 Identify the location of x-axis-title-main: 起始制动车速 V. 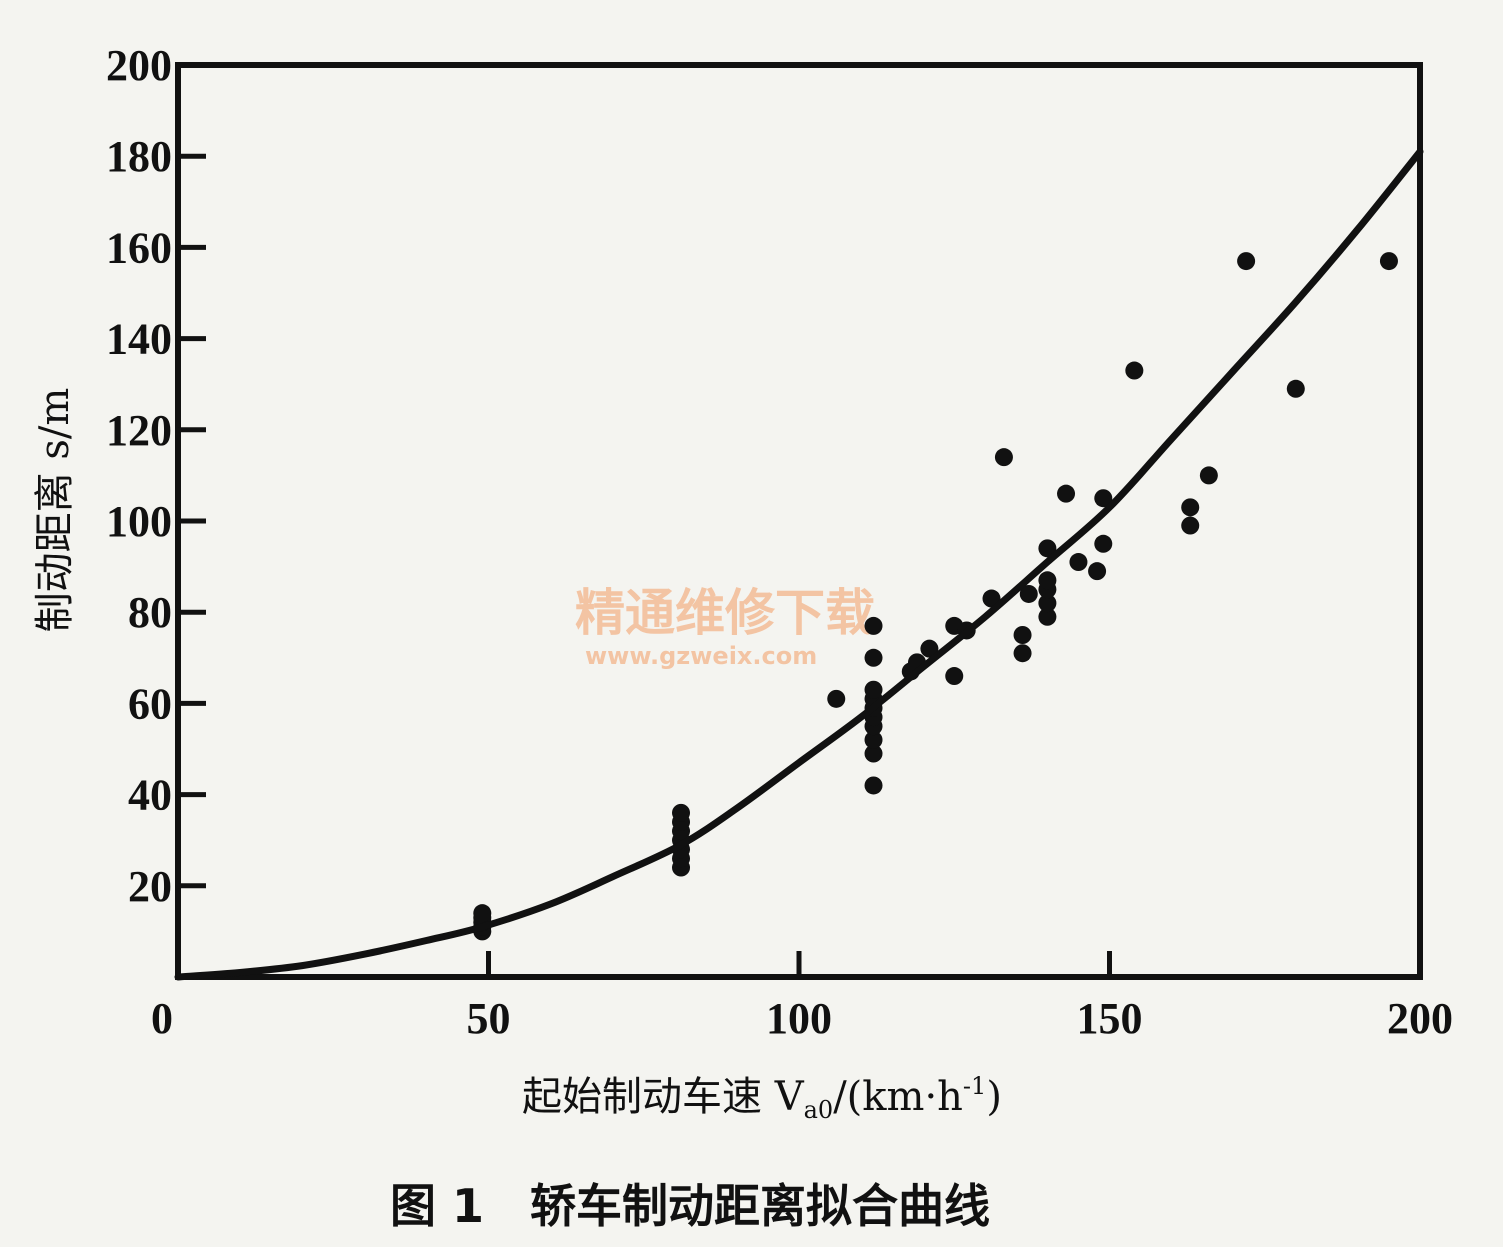
(663, 1097).